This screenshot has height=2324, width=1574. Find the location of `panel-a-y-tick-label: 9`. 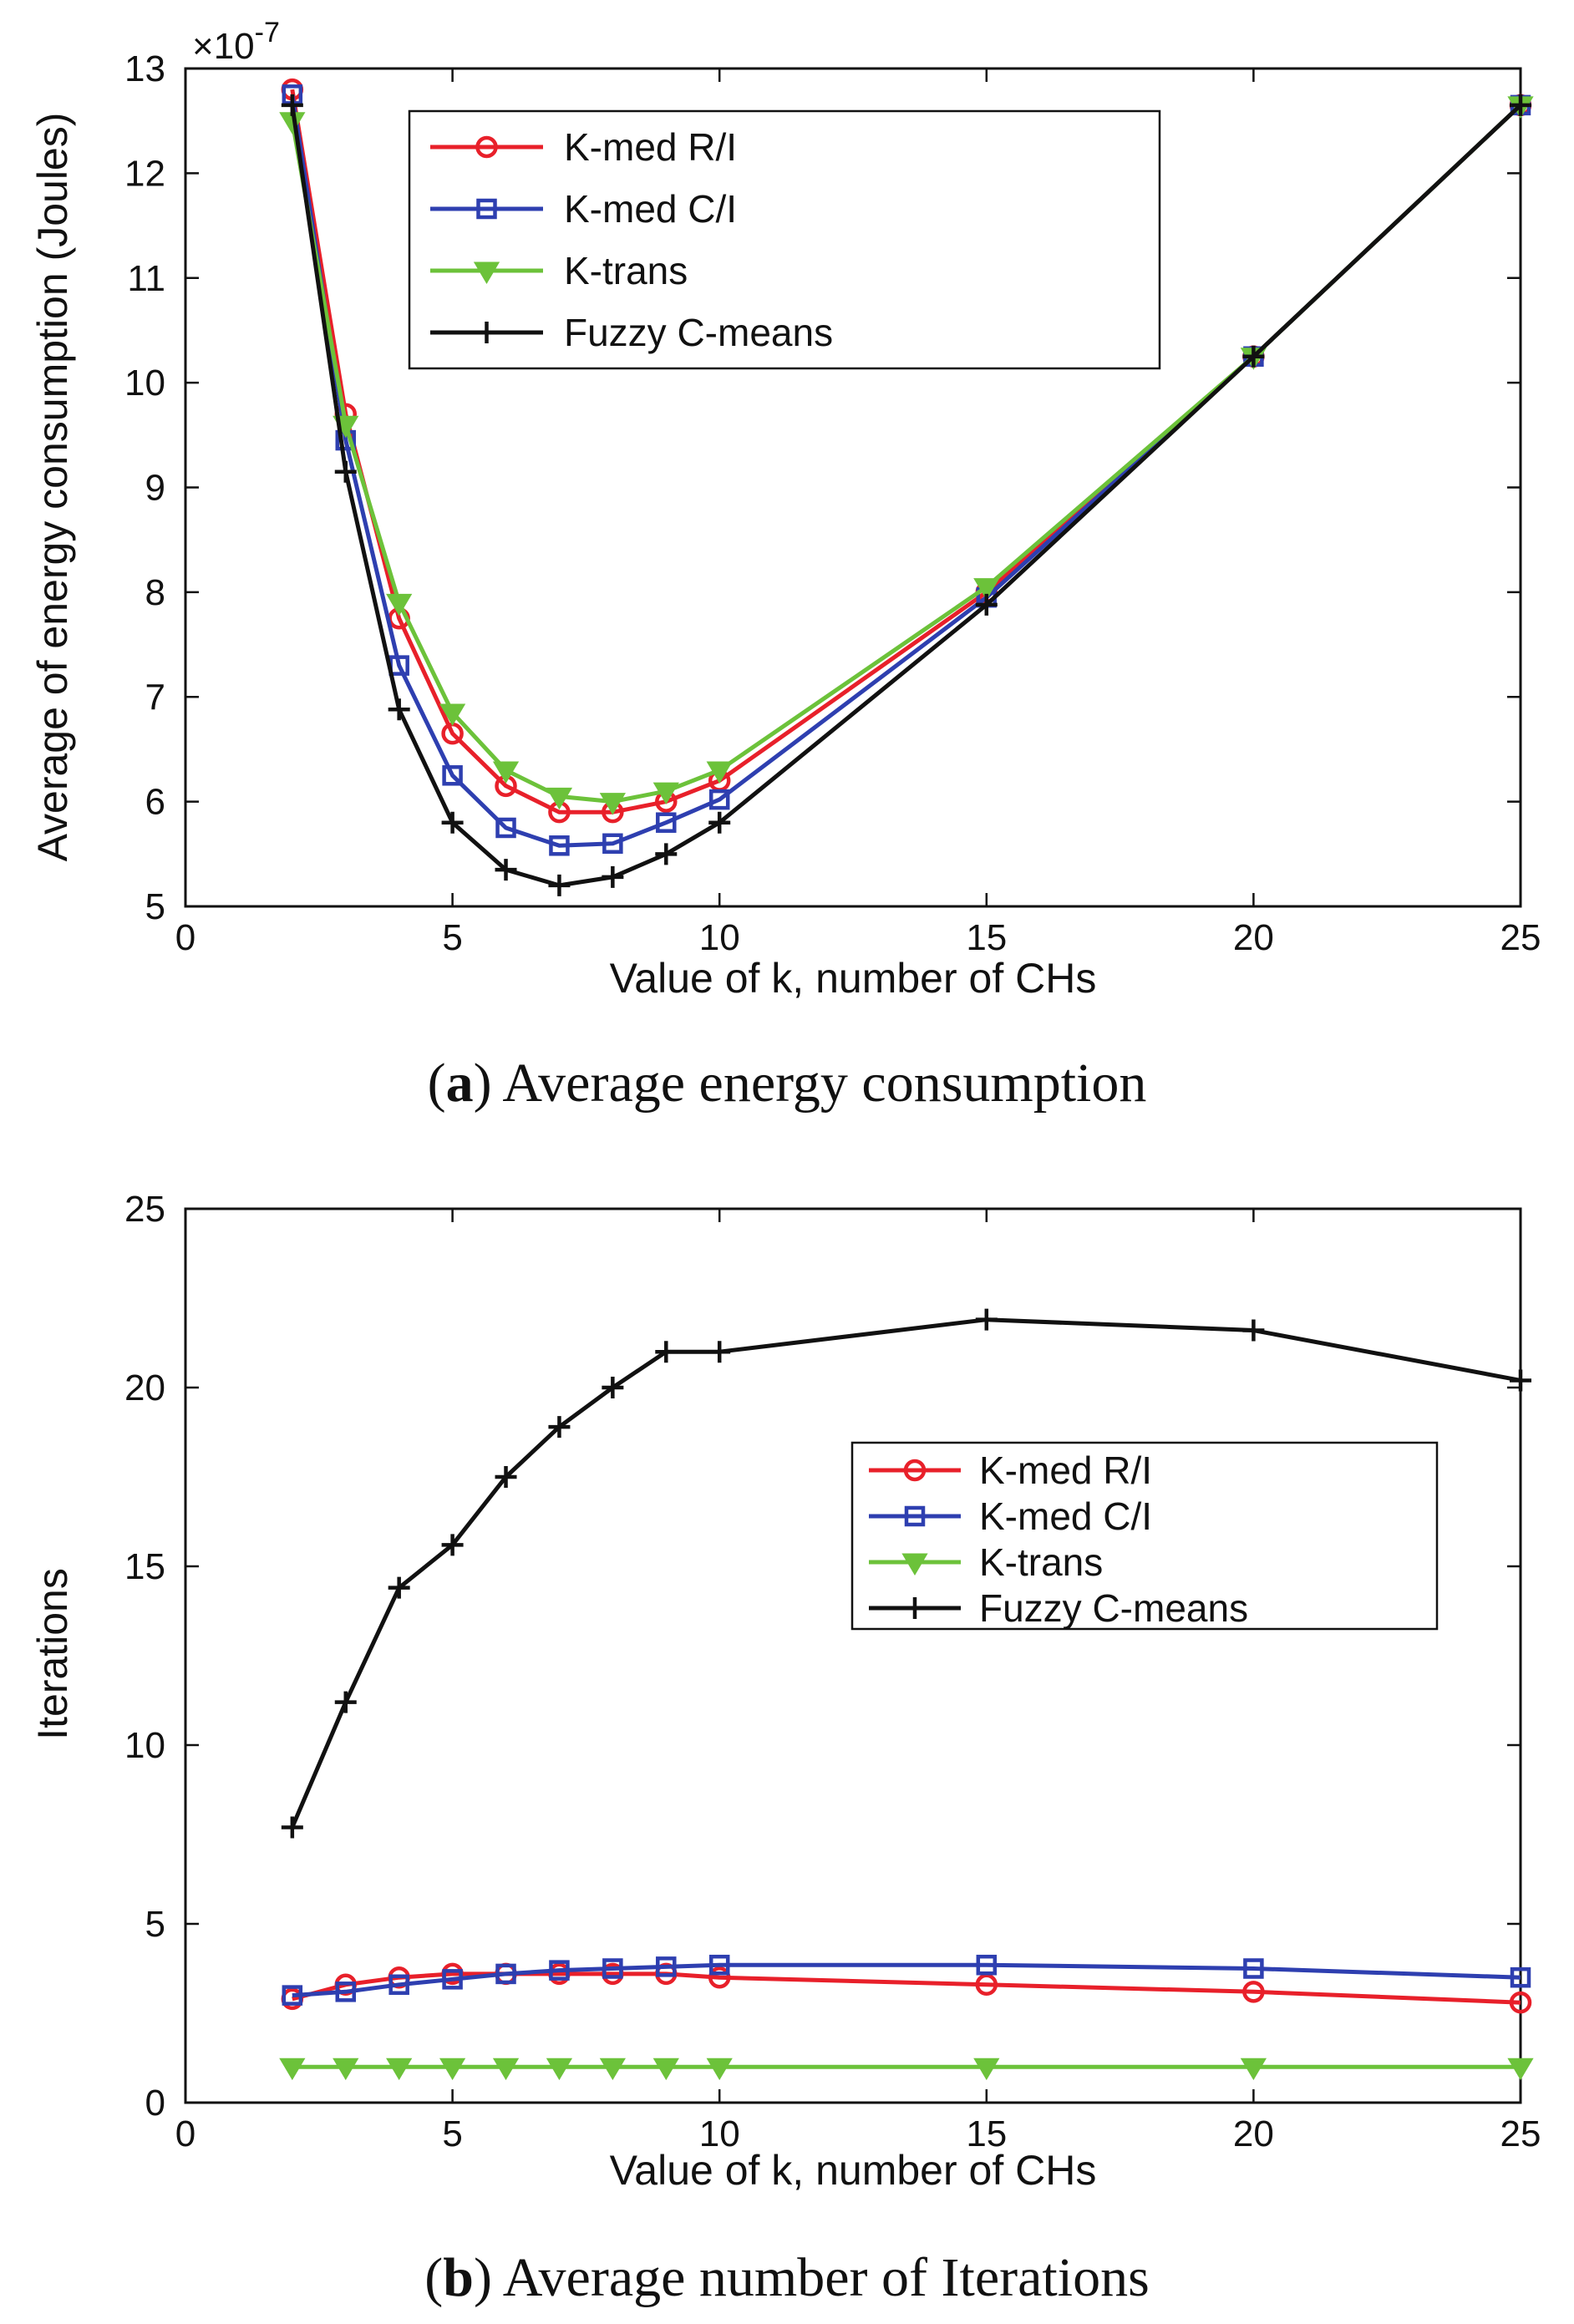

panel-a-y-tick-label: 9 is located at coordinates (155, 488).